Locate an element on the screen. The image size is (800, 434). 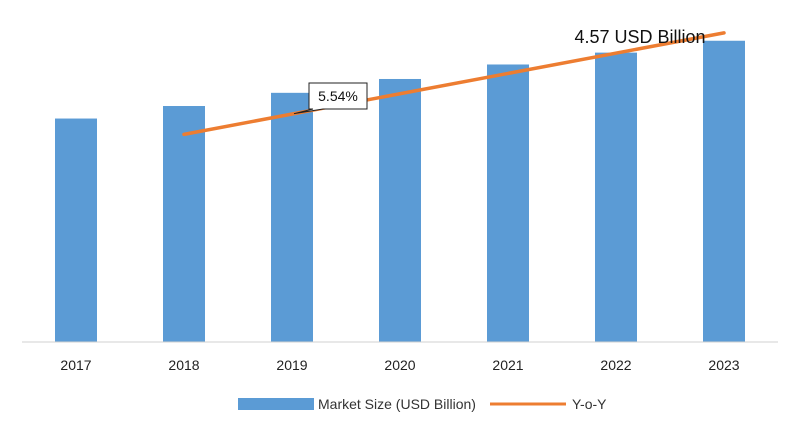
callout-box is located at coordinates (330, 98).